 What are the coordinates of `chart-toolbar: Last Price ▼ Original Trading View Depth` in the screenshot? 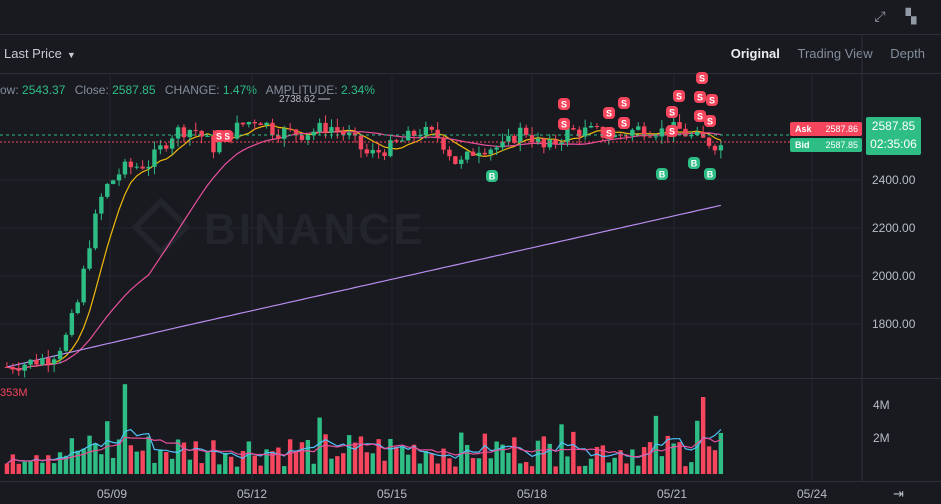 It's located at (470, 54).